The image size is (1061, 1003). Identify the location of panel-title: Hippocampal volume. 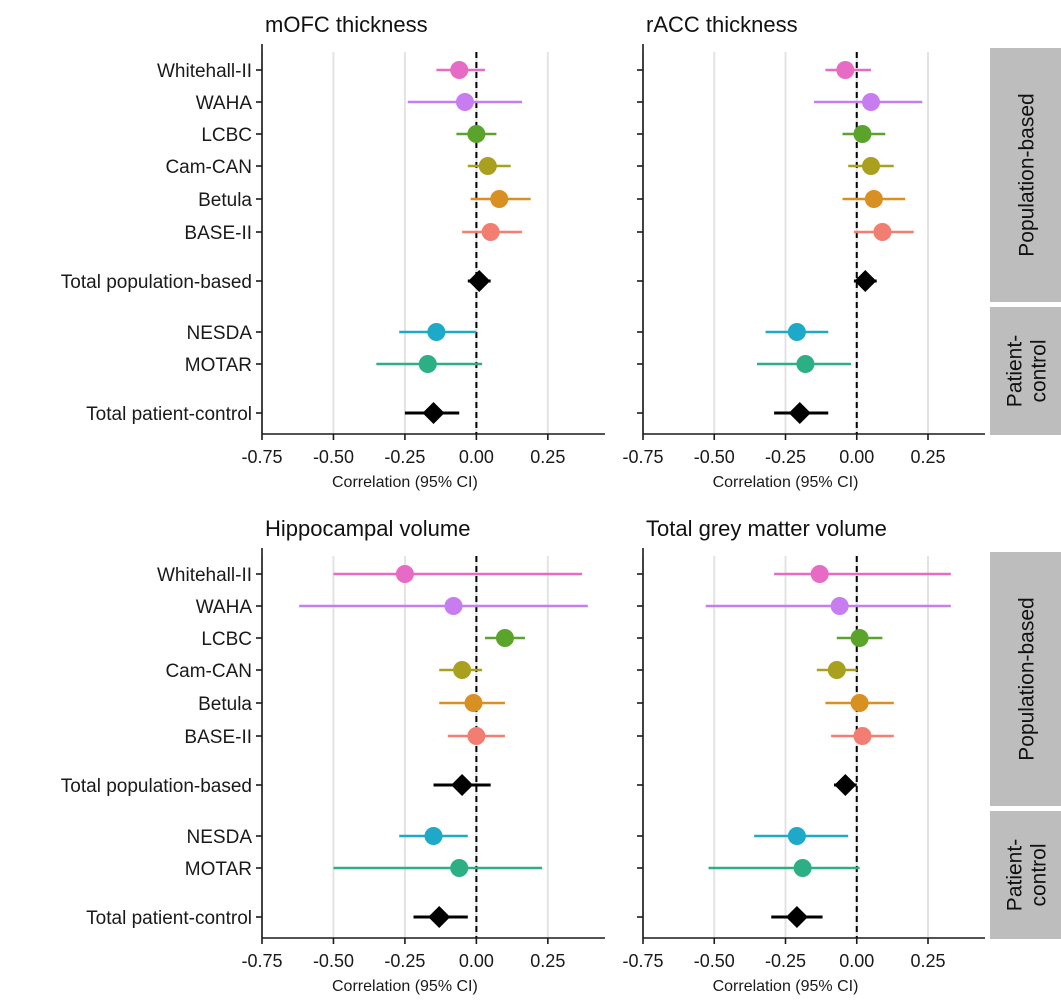
(367, 528).